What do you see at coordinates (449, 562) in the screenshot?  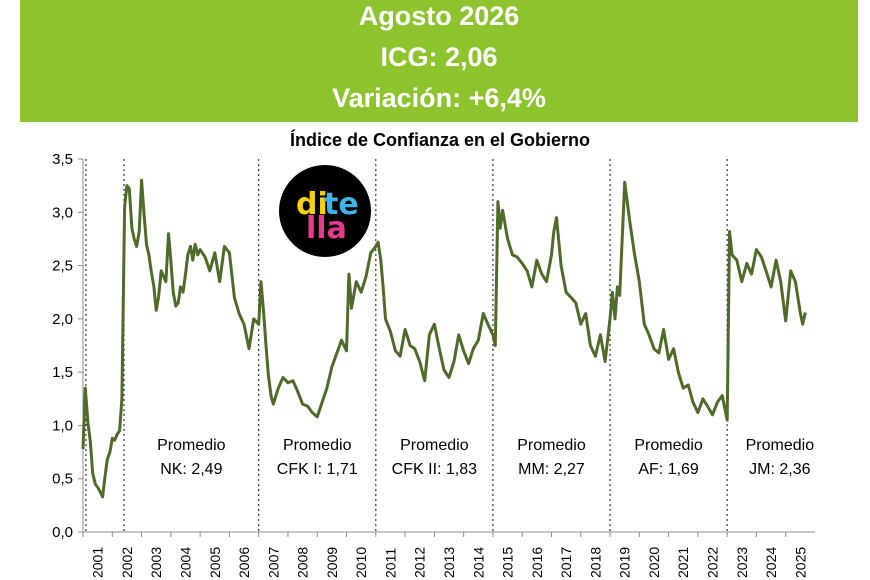 I see `x-tick-label: 2013` at bounding box center [449, 562].